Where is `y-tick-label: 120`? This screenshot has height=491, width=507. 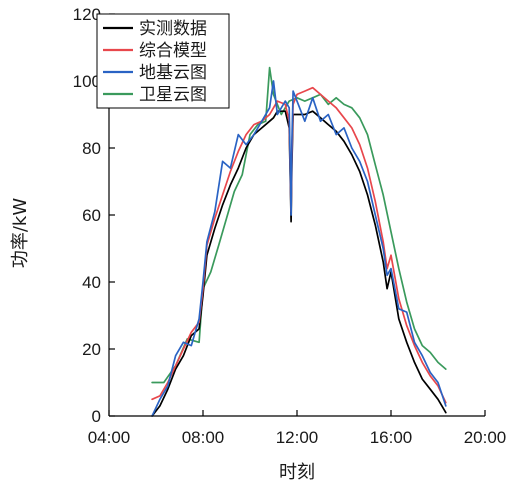
y-tick-label: 120 is located at coordinates (87, 14).